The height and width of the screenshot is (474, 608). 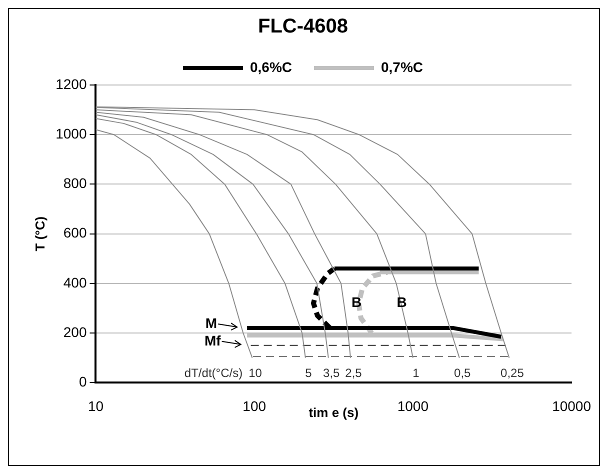 I want to click on x-tick-label: 10000, so click(x=572, y=406).